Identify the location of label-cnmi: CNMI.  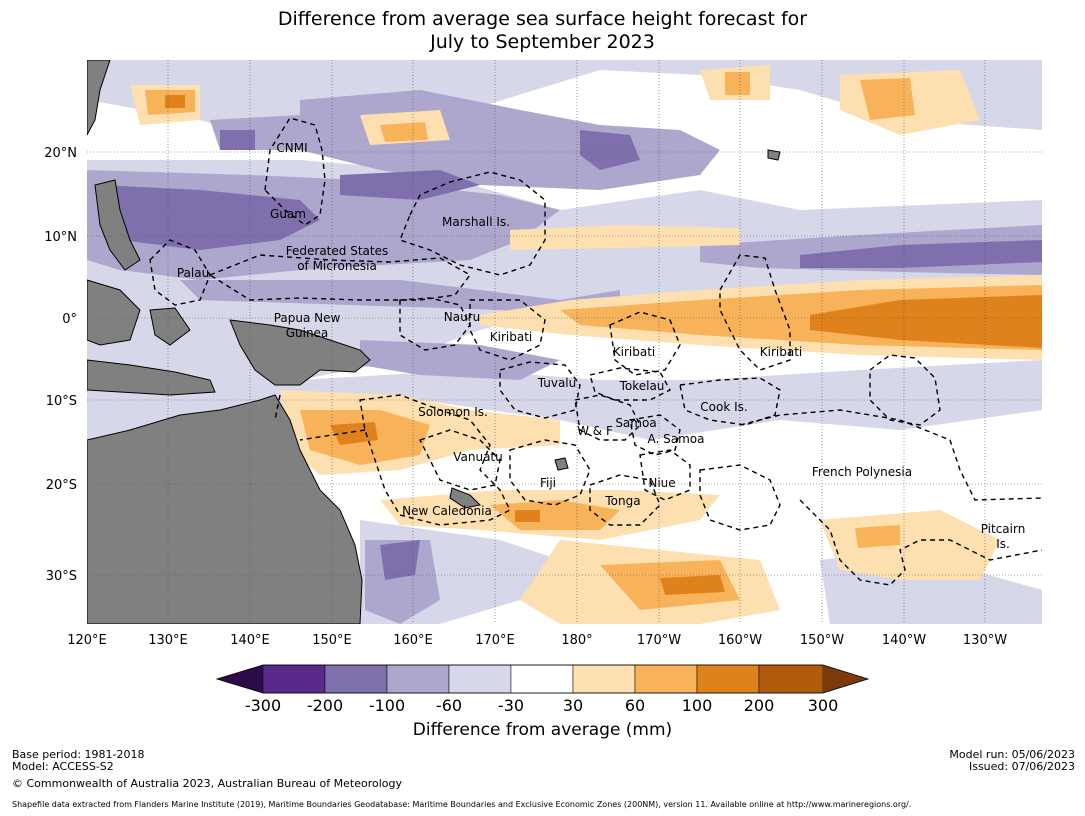
(291, 148).